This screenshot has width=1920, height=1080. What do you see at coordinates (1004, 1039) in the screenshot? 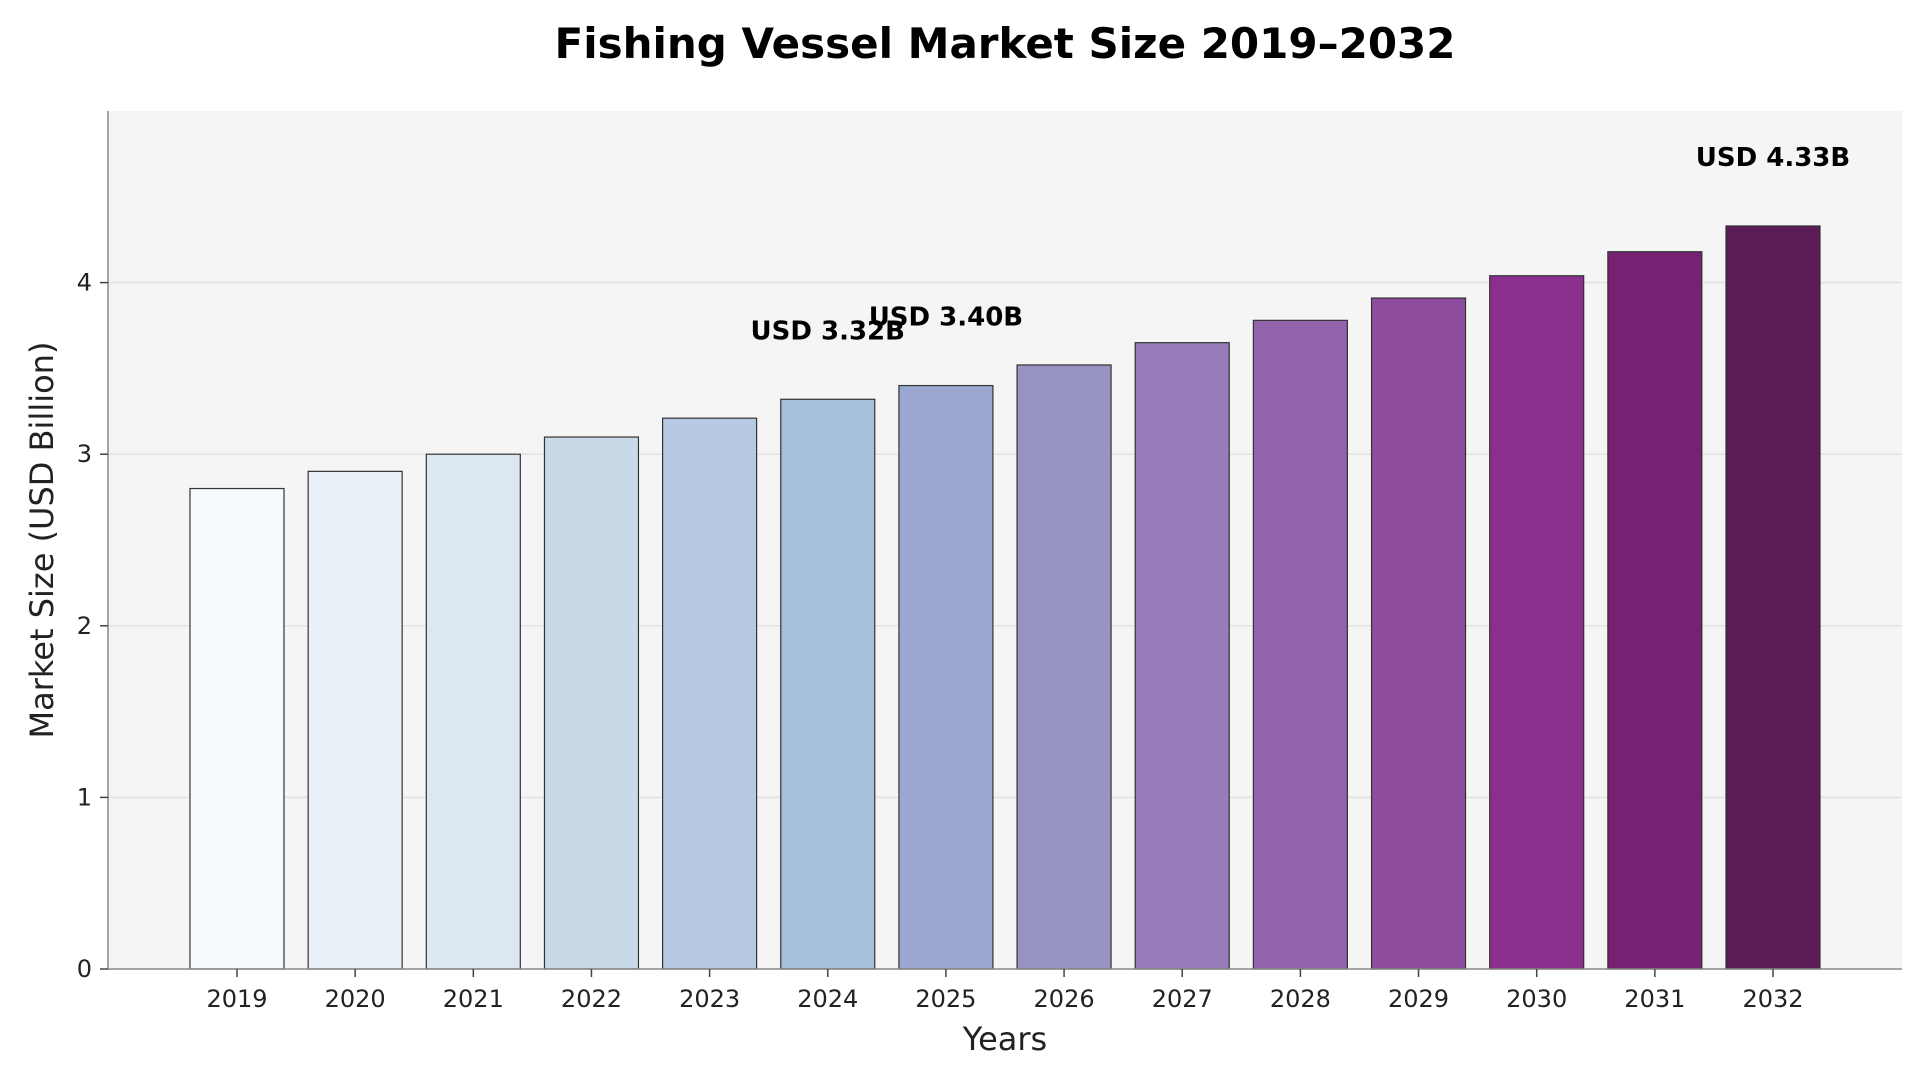
I see `x-axis-label: Years` at bounding box center [1004, 1039].